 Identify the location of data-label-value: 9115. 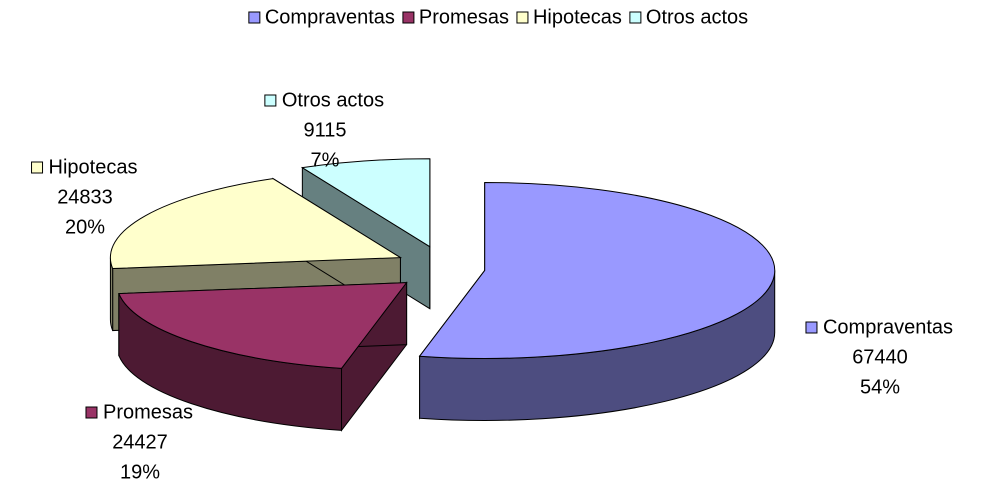
(324, 130).